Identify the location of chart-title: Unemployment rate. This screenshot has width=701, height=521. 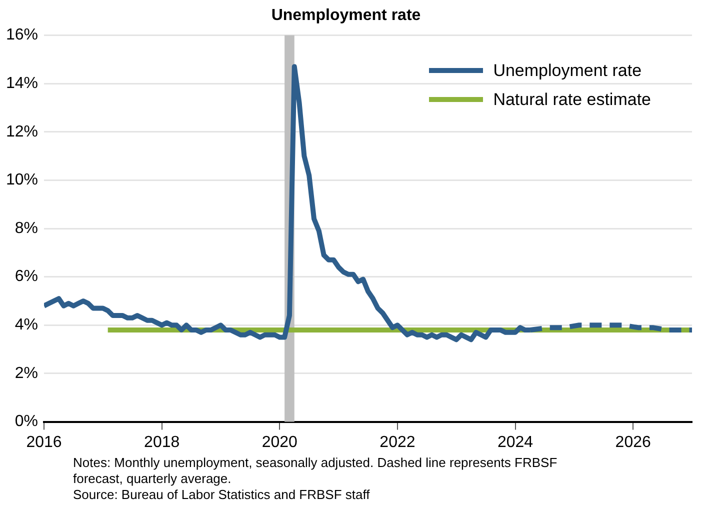
(346, 15).